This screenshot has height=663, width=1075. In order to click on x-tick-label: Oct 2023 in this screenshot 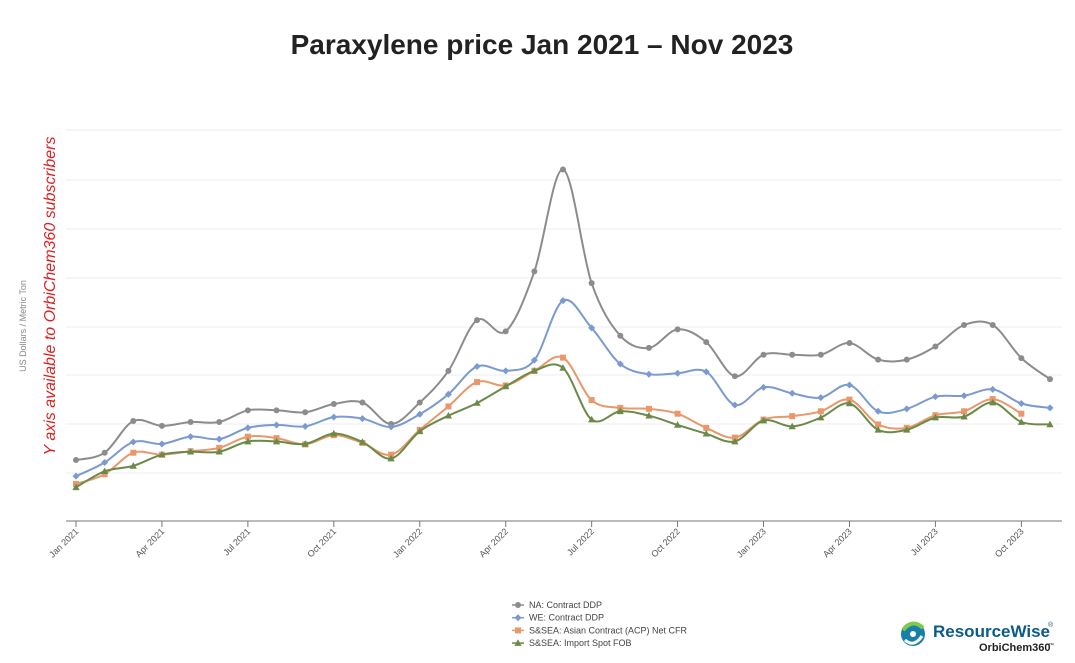, I will do `click(1009, 542)`.